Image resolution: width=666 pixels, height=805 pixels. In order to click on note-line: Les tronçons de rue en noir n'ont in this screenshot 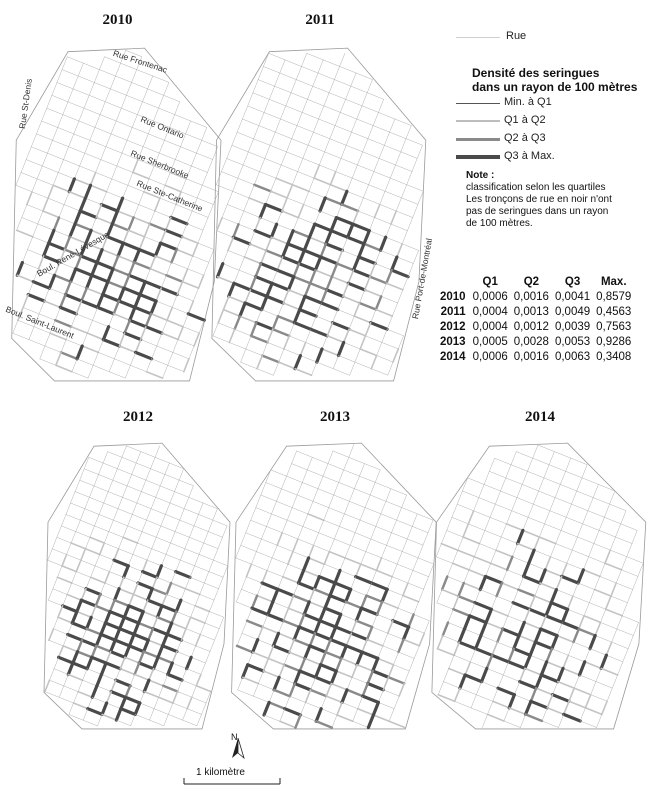, I will do `click(539, 199)`.